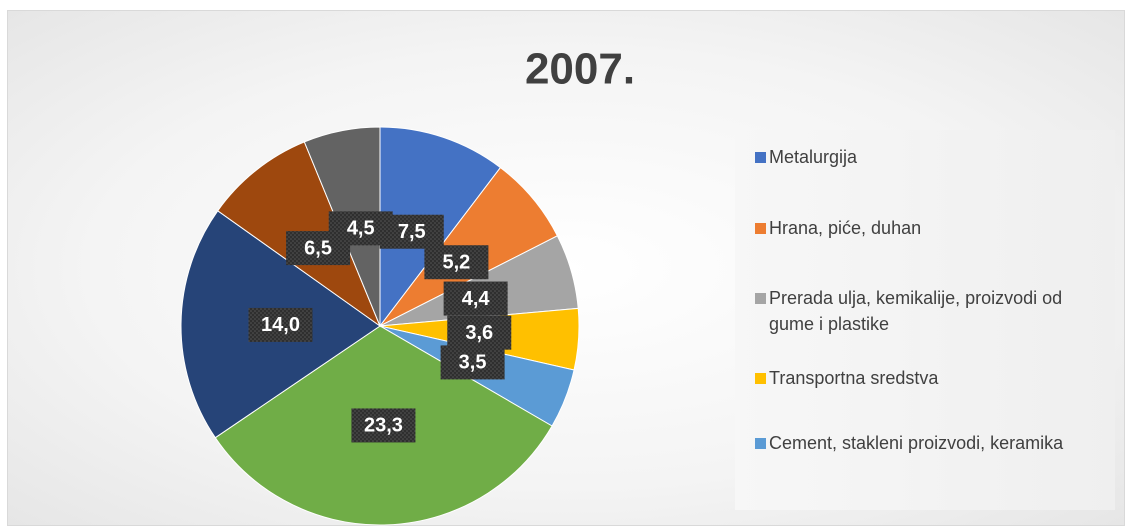 The width and height of the screenshot is (1130, 531). I want to click on data-label-text: 4,4, so click(476, 299).